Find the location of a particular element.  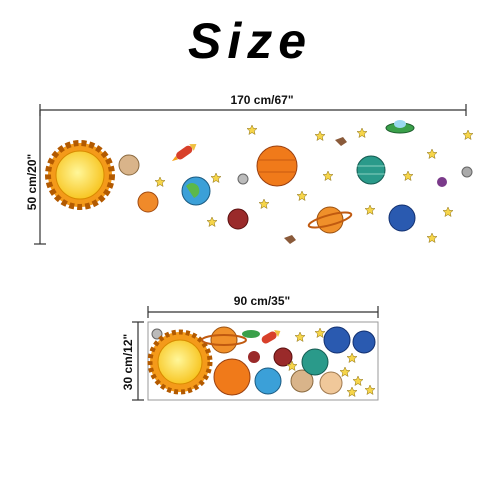

width-label: 90 cm/35" is located at coordinates (262, 301).